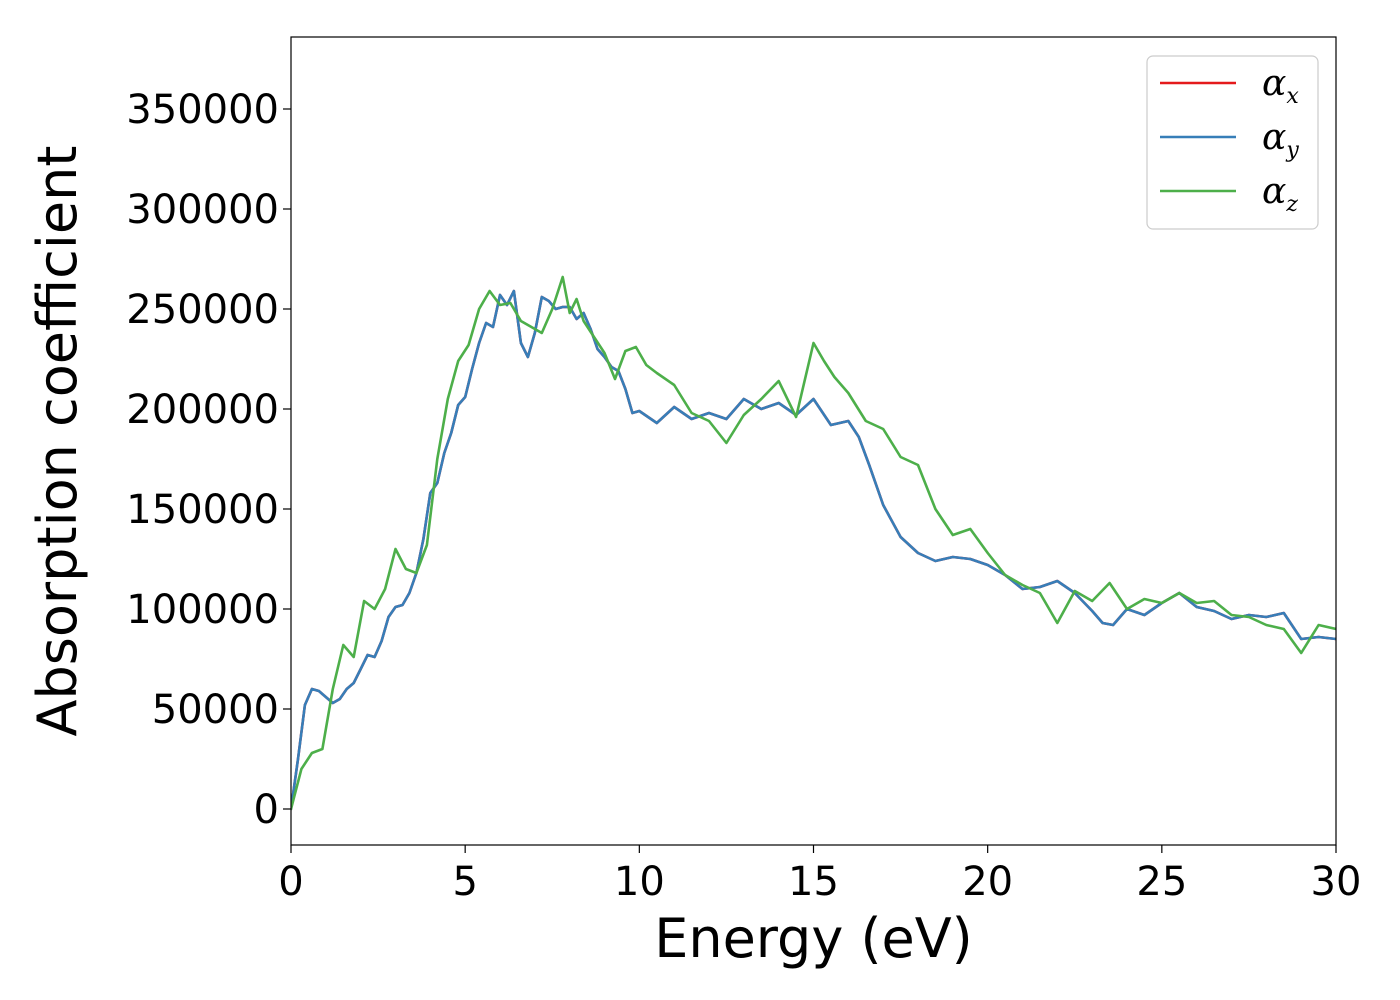  What do you see at coordinates (813, 882) in the screenshot?
I see `x-tick-label: 15` at bounding box center [813, 882].